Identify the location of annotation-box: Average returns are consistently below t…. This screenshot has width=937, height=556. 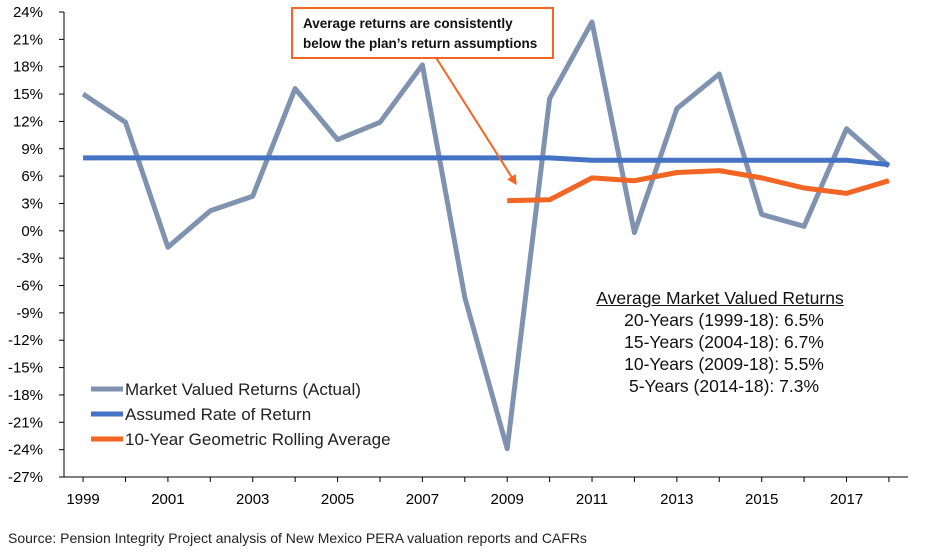
(422, 33).